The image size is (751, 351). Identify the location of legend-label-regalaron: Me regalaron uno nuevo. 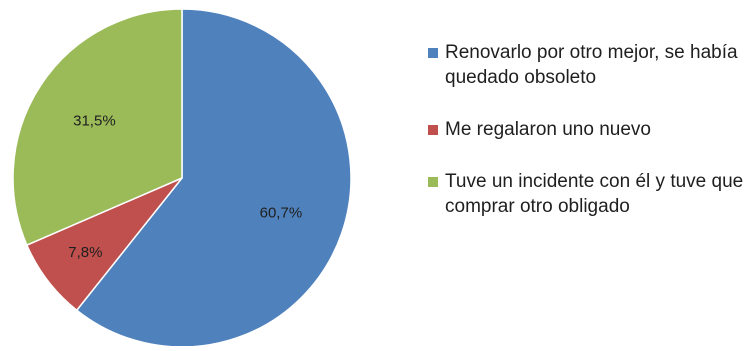
(548, 129).